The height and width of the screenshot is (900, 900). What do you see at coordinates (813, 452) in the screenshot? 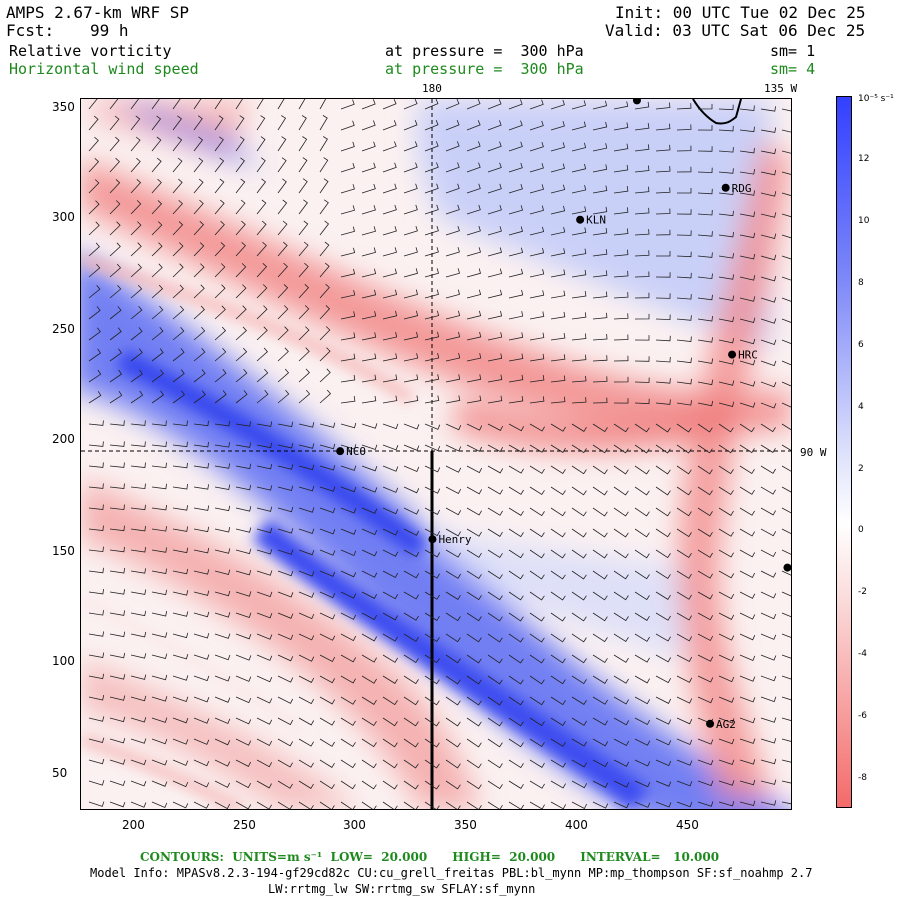
I see `meridian-90w-label: 90 W` at bounding box center [813, 452].